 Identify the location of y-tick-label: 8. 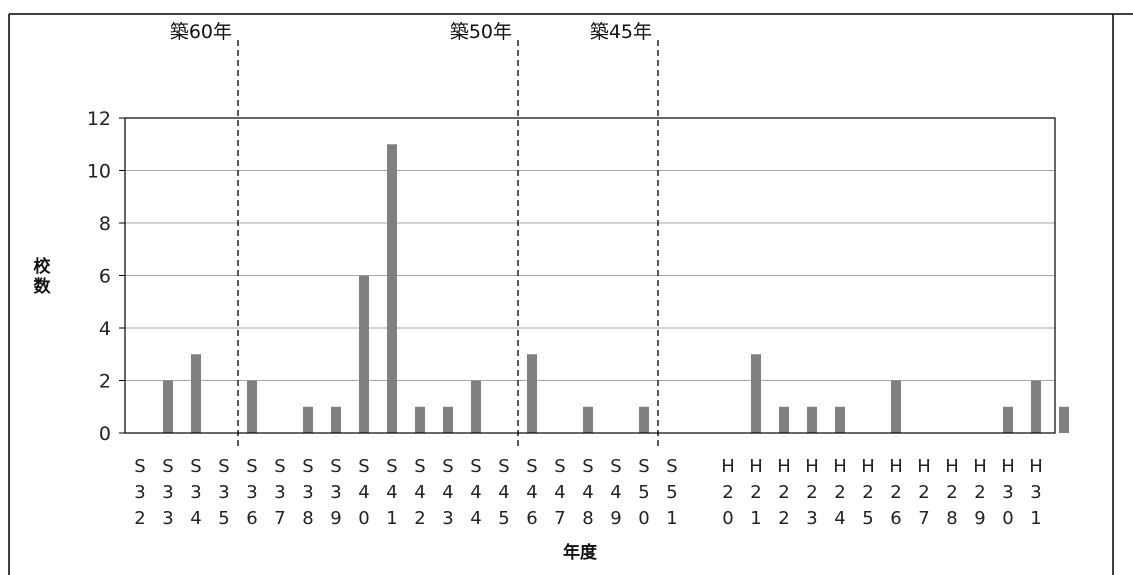
(105, 224).